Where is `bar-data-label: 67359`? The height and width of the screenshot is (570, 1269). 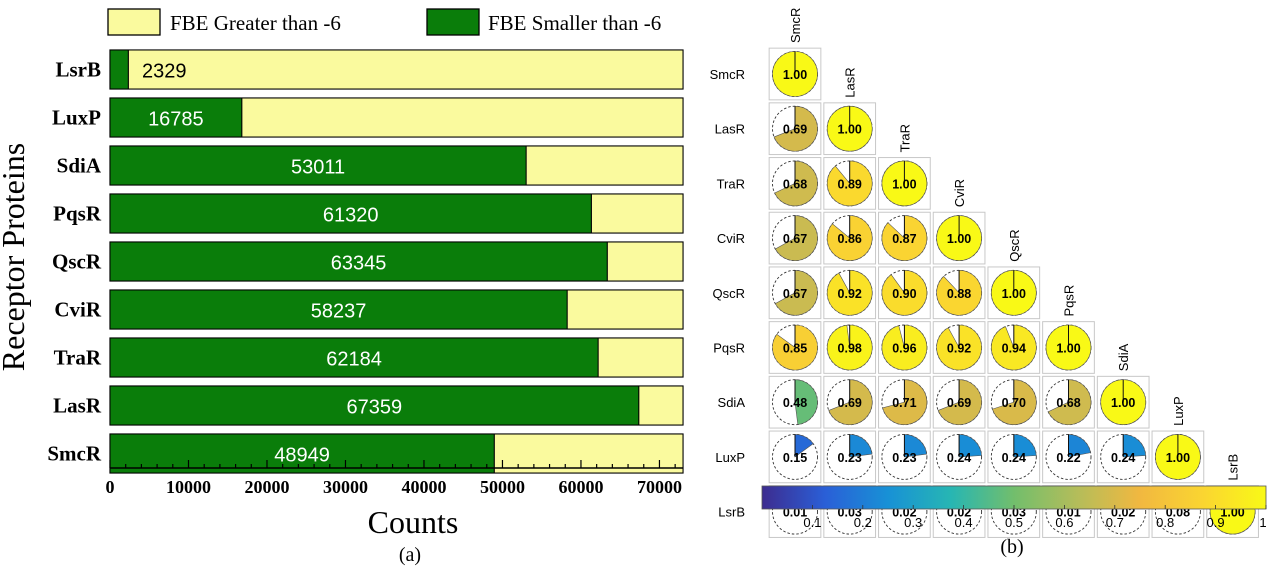
bar-data-label: 67359 is located at coordinates (375, 408).